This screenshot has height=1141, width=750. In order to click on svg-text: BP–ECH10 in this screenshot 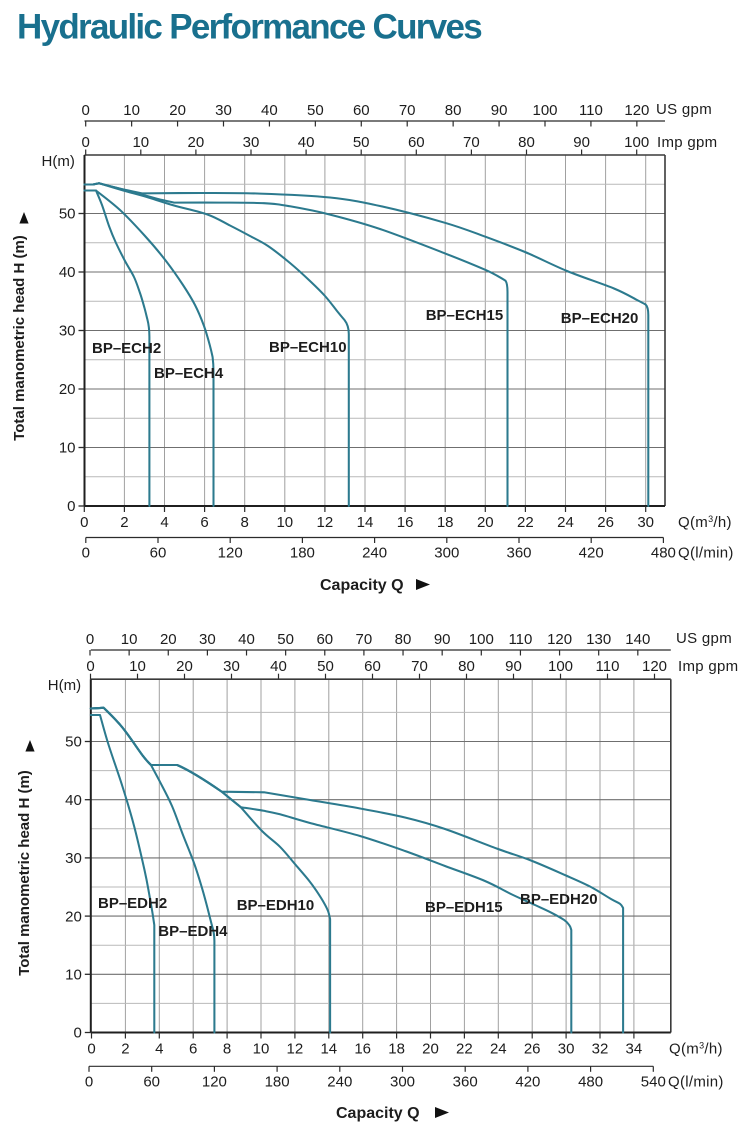, I will do `click(308, 347)`.